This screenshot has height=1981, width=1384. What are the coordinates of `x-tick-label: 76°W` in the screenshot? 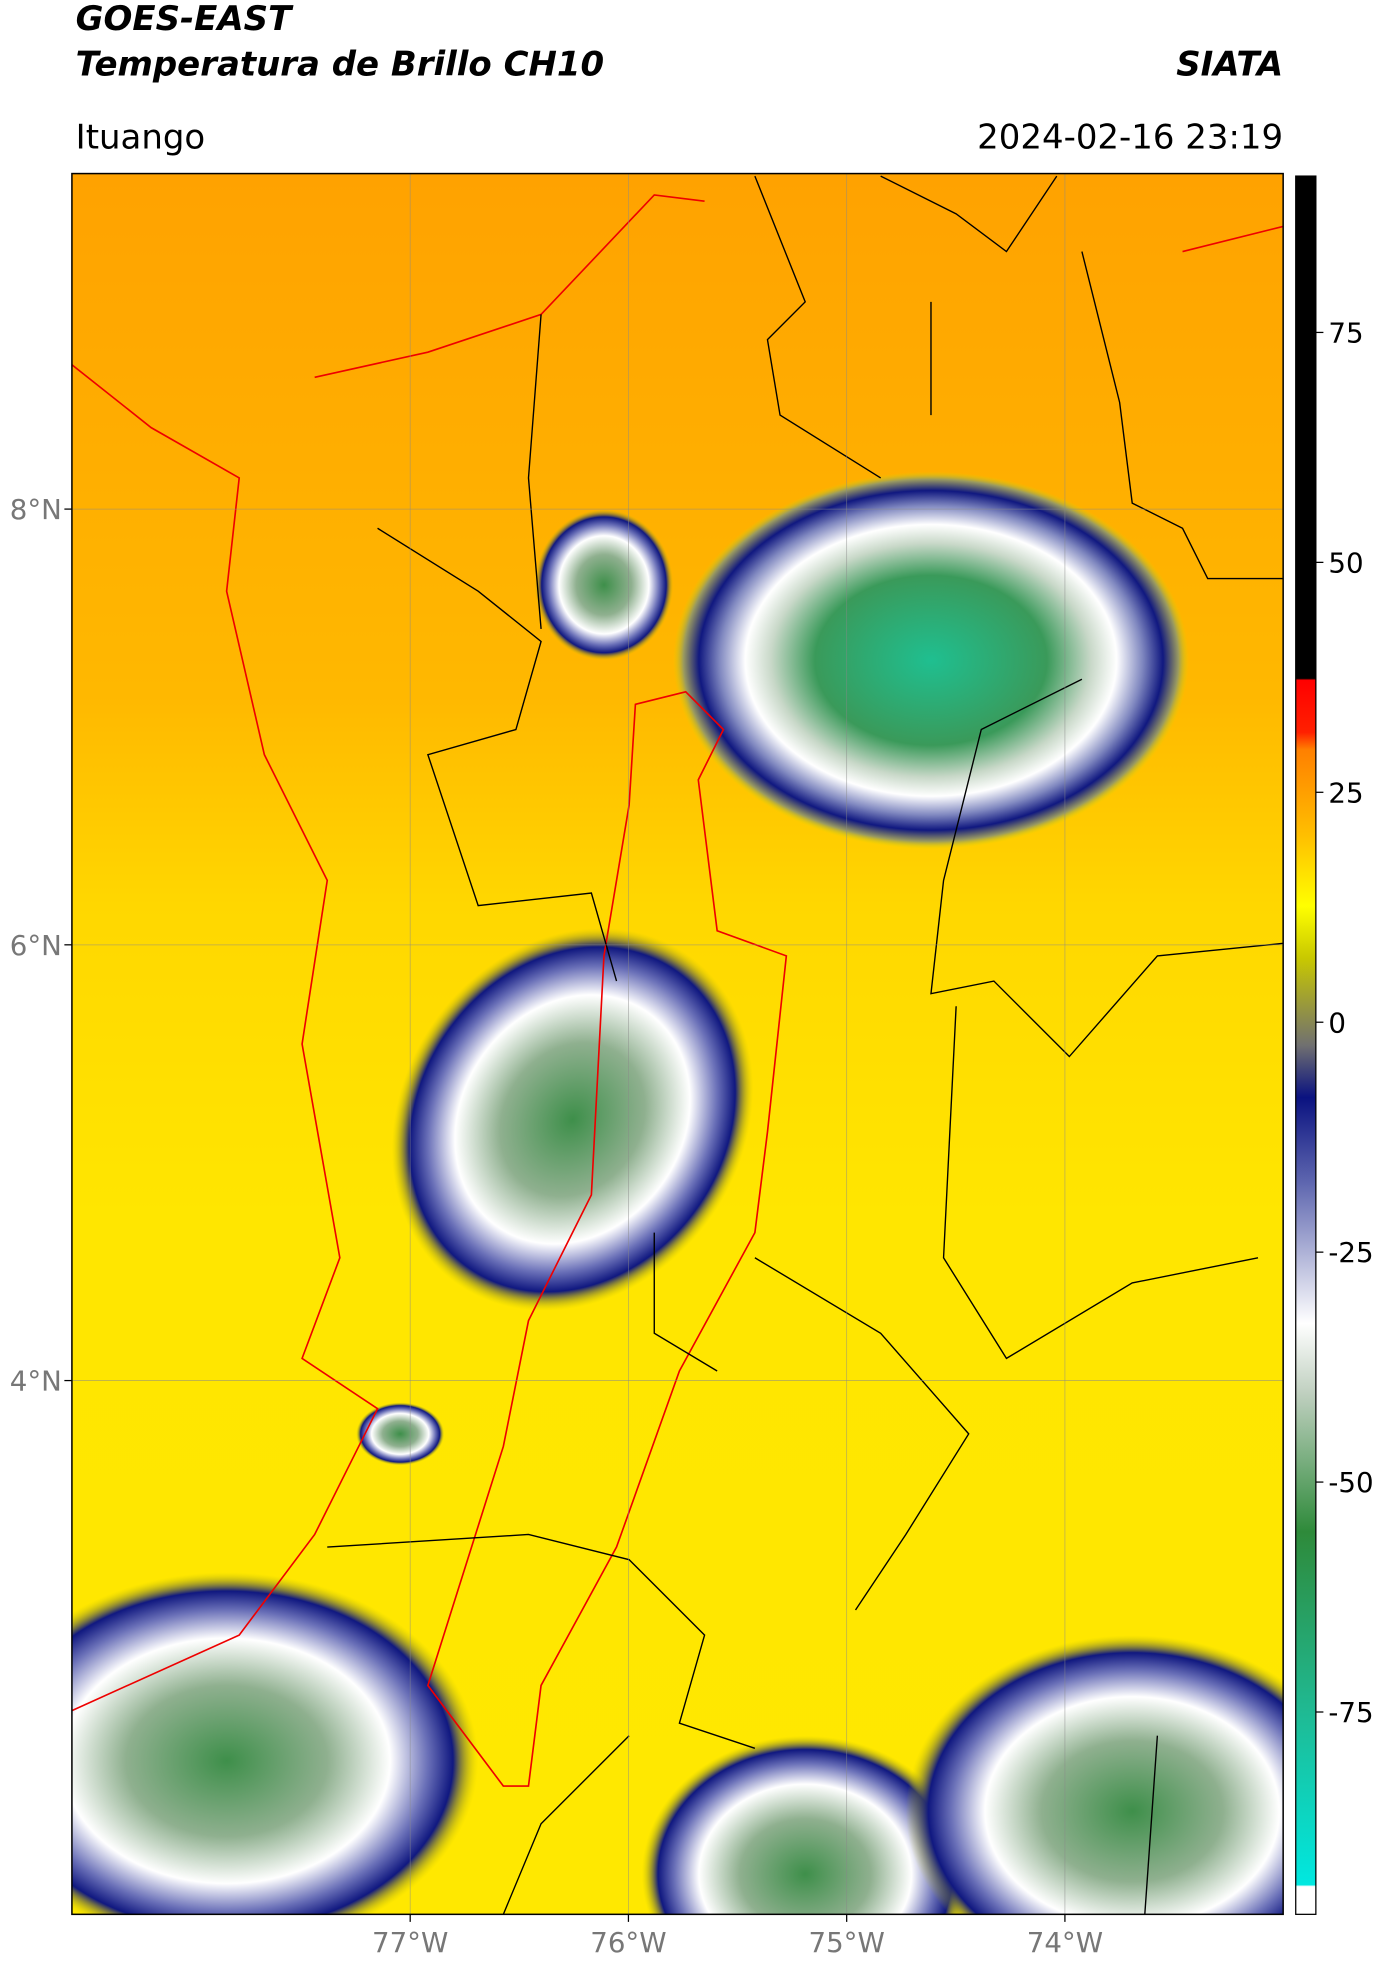 It's located at (628, 1942).